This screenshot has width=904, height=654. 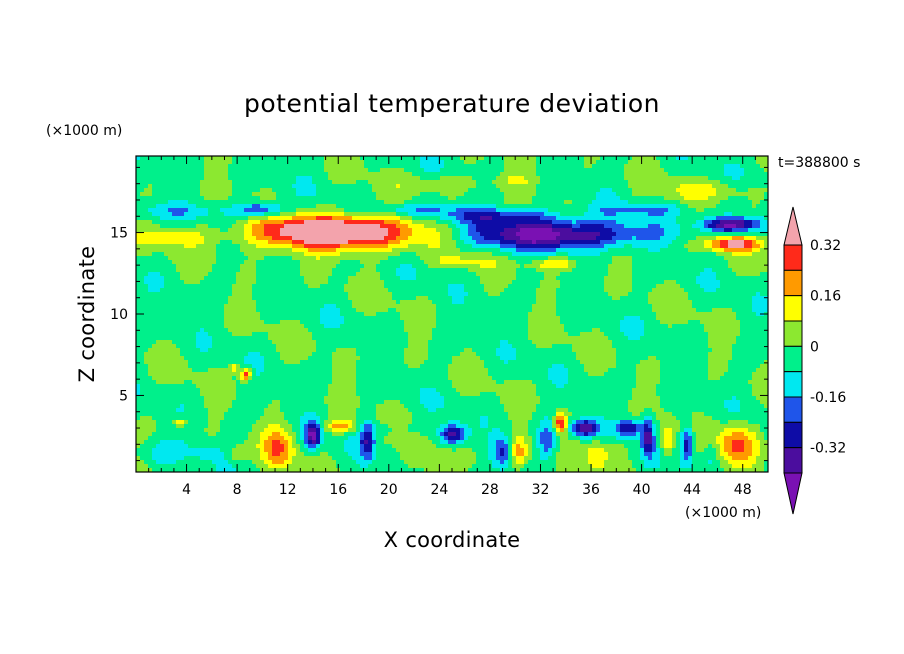 I want to click on colorbar: -0.32 -0.16 0 0.16 0.32, so click(x=814, y=360).